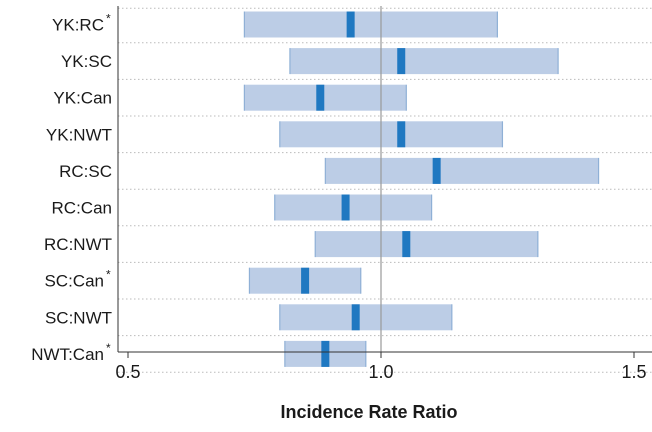 This screenshot has width=652, height=432. I want to click on category-label: RC:NWT, so click(78, 244).